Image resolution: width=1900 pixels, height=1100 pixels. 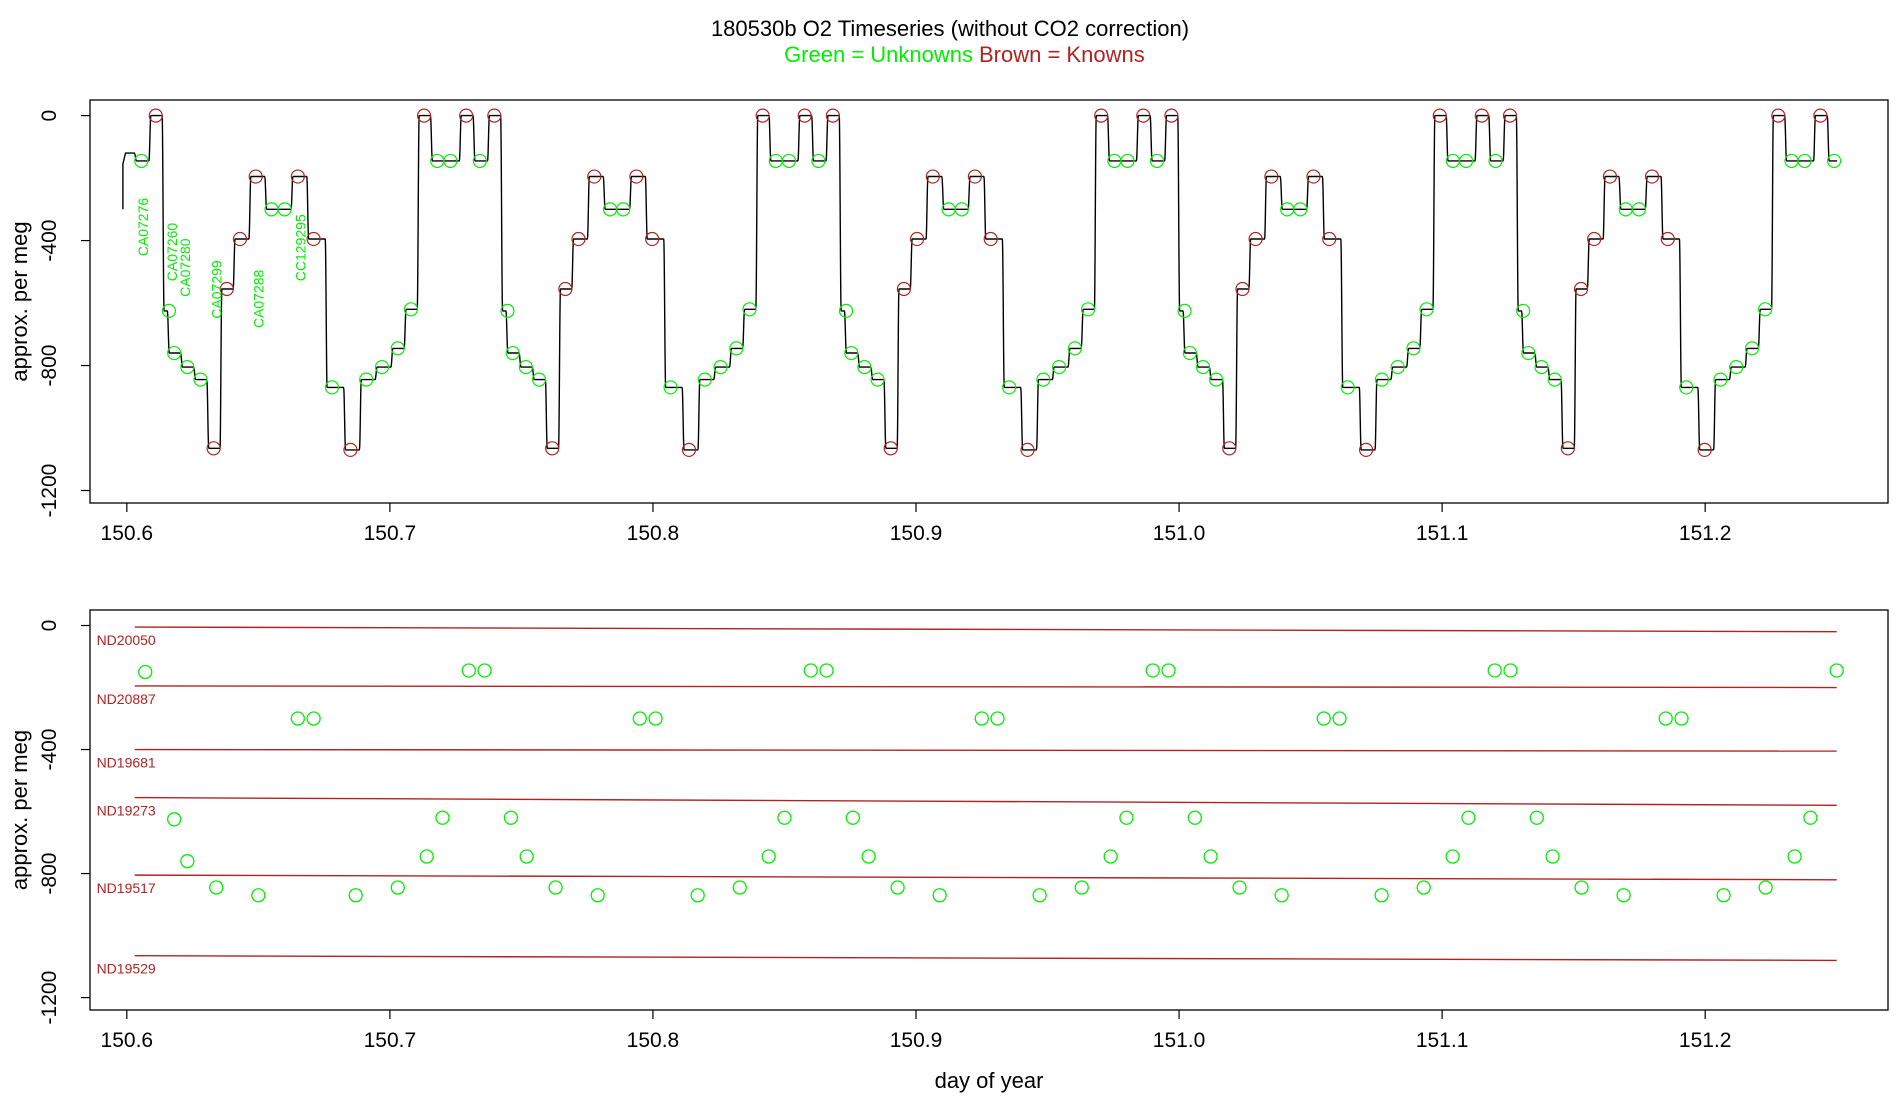 What do you see at coordinates (301, 247) in the screenshot?
I see `sample-annotation: CC129295` at bounding box center [301, 247].